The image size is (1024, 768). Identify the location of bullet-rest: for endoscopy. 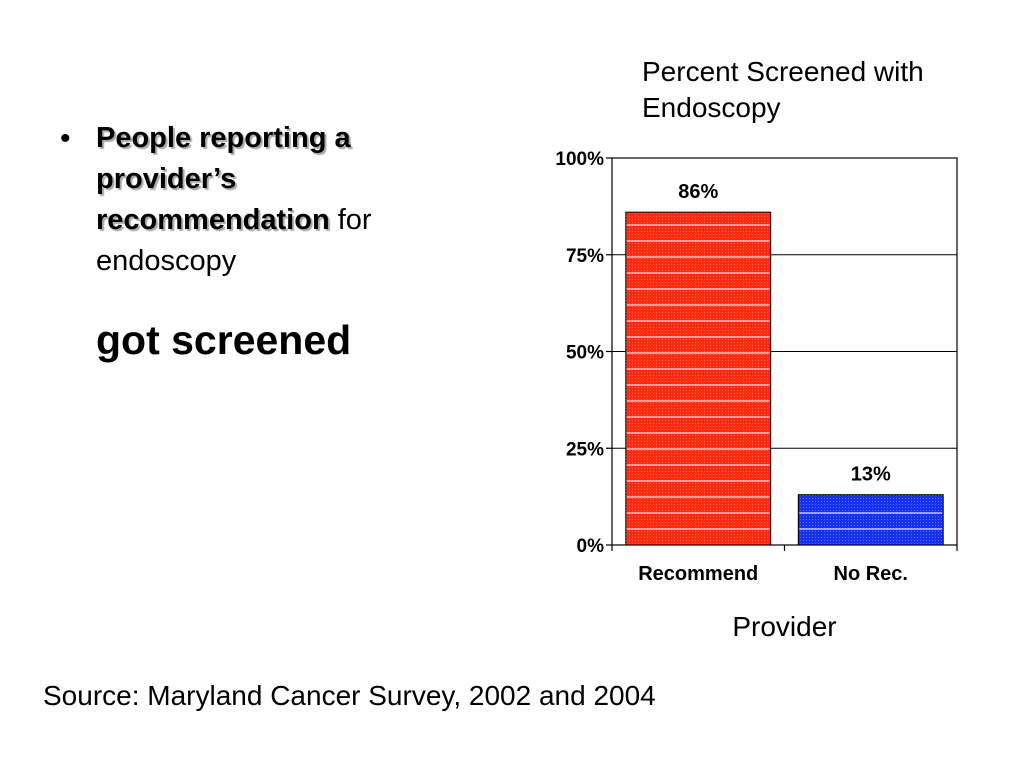
(234, 240).